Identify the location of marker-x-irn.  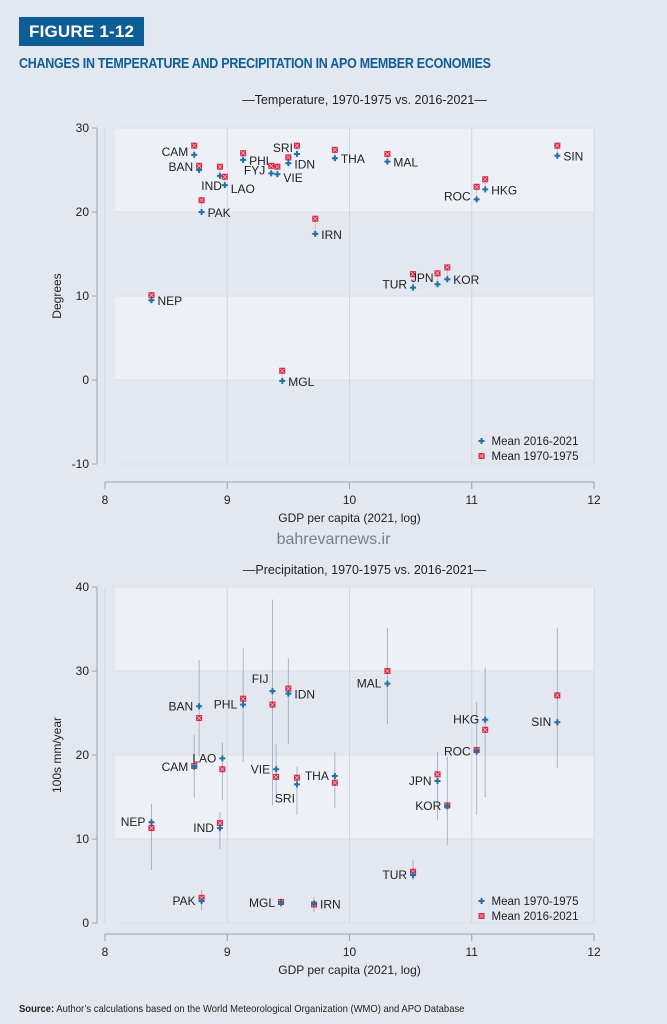
(315, 218).